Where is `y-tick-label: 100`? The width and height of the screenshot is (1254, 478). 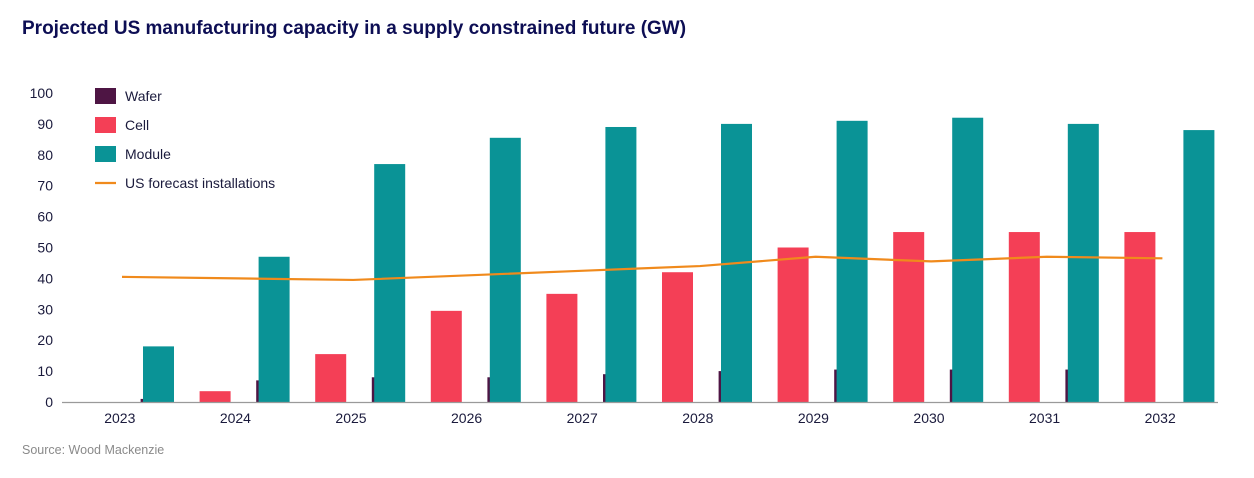
y-tick-label: 100 is located at coordinates (42, 93).